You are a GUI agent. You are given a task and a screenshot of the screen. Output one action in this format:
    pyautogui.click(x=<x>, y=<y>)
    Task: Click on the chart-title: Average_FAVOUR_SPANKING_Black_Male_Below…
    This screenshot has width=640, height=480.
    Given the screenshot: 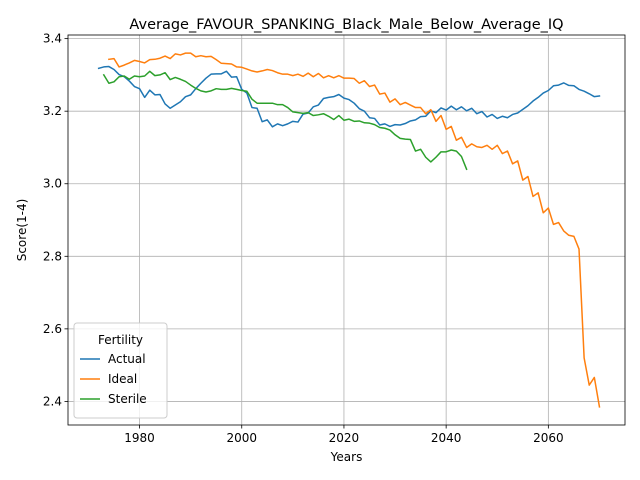 What is the action you would take?
    pyautogui.click(x=346, y=25)
    